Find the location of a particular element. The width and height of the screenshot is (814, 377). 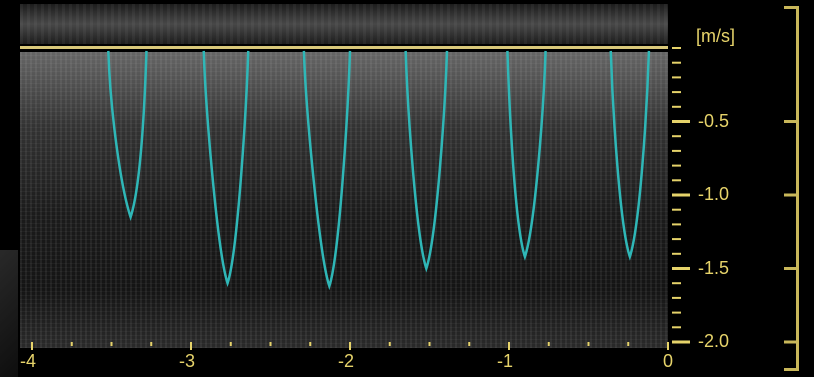

velocity-tick-label: -0.5 is located at coordinates (714, 120).